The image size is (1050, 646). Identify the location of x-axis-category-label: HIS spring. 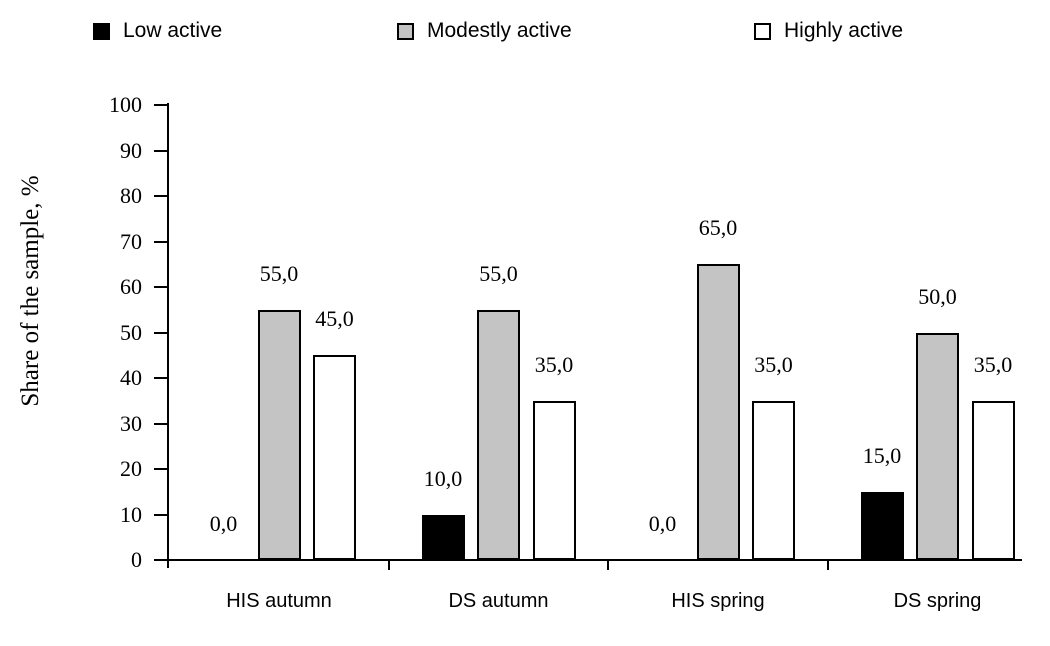
(718, 601).